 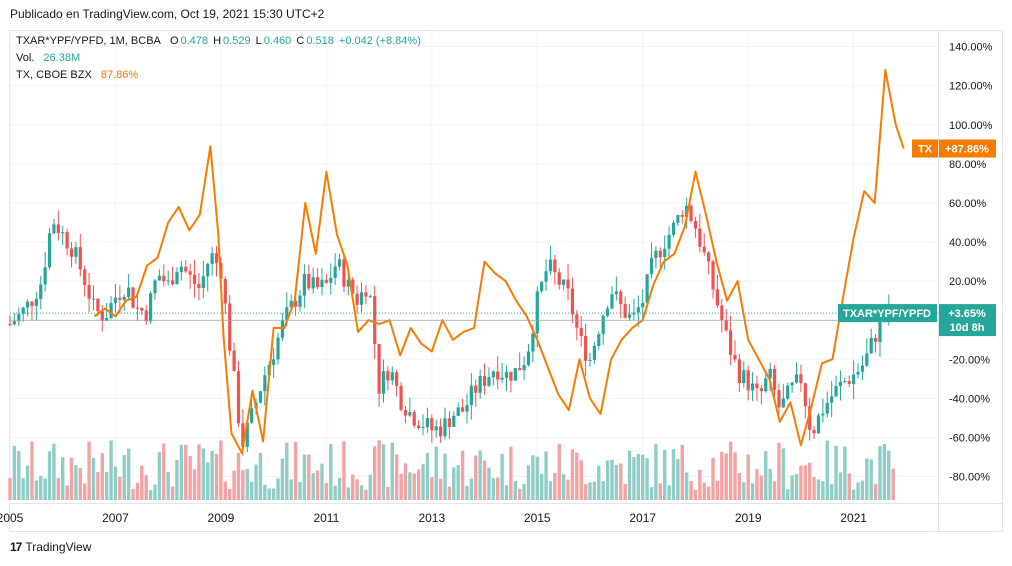 I want to click on tx-badge-name-bg, so click(x=925, y=148).